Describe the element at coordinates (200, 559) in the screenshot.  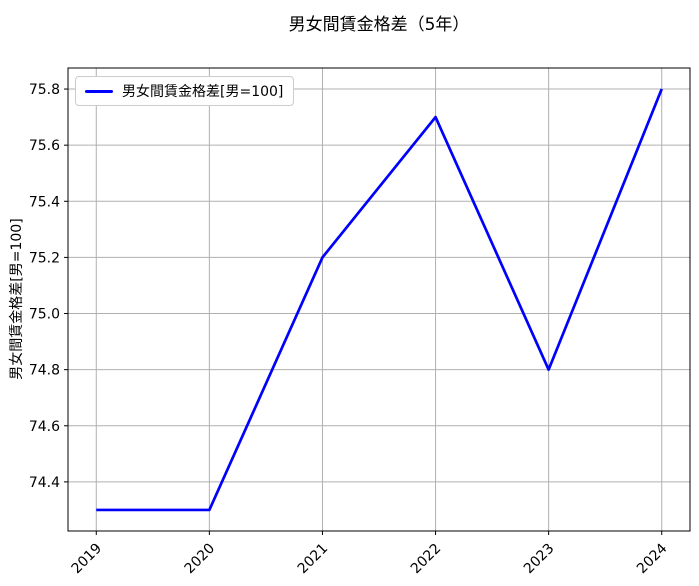
I see `x-tick-label: 2020` at that location.